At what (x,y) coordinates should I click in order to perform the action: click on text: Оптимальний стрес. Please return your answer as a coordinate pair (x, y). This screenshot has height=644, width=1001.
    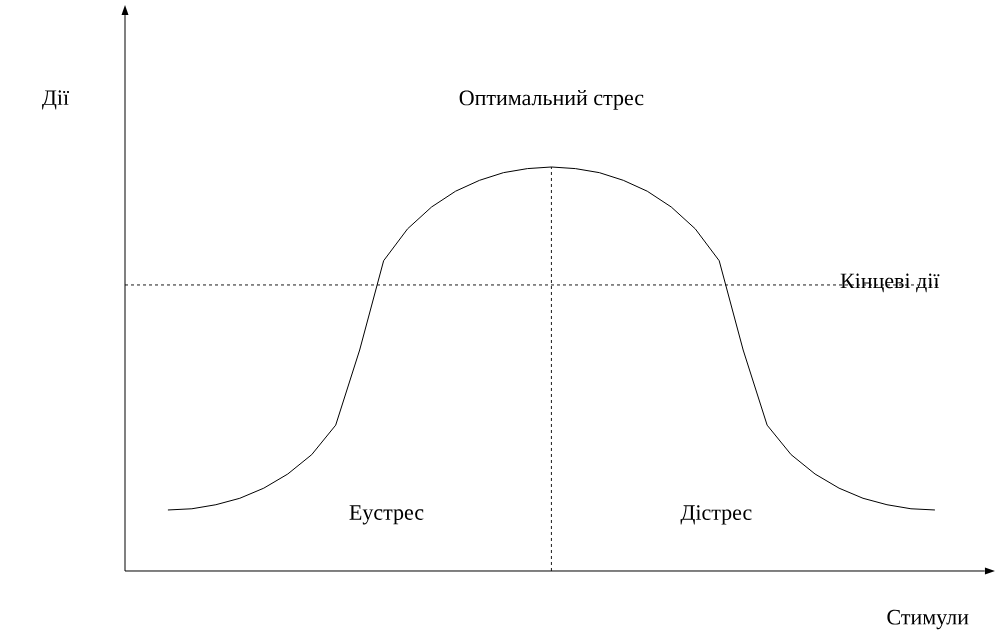
    Looking at the image, I should click on (551, 100).